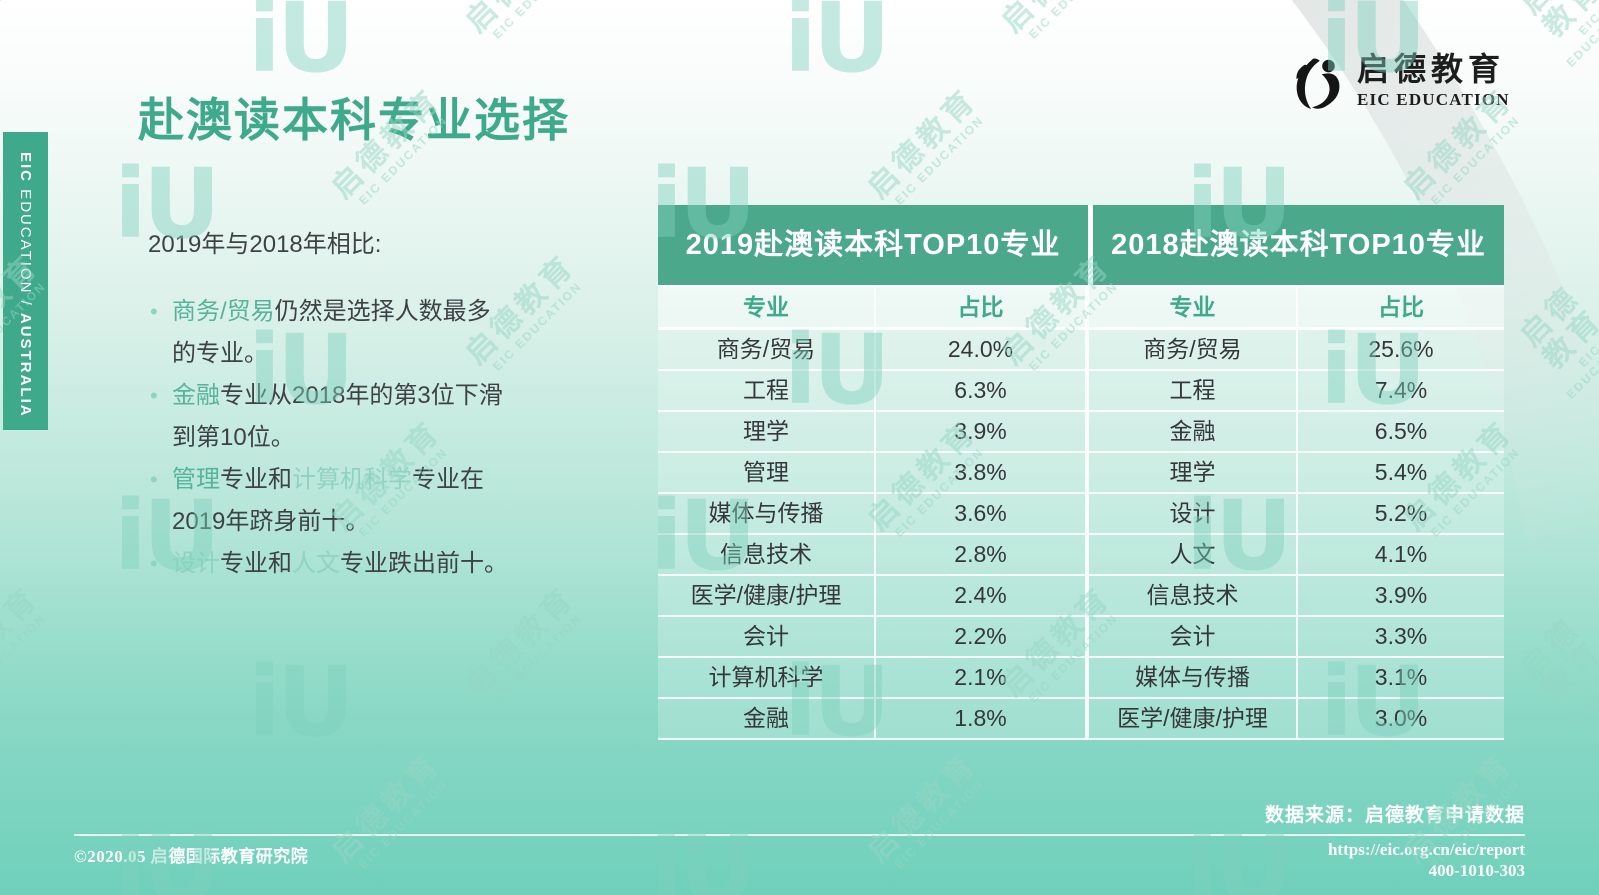 This screenshot has height=895, width=1599. Describe the element at coordinates (354, 120) in the screenshot. I see `page-title: 赴澳读本科专业选择` at that location.